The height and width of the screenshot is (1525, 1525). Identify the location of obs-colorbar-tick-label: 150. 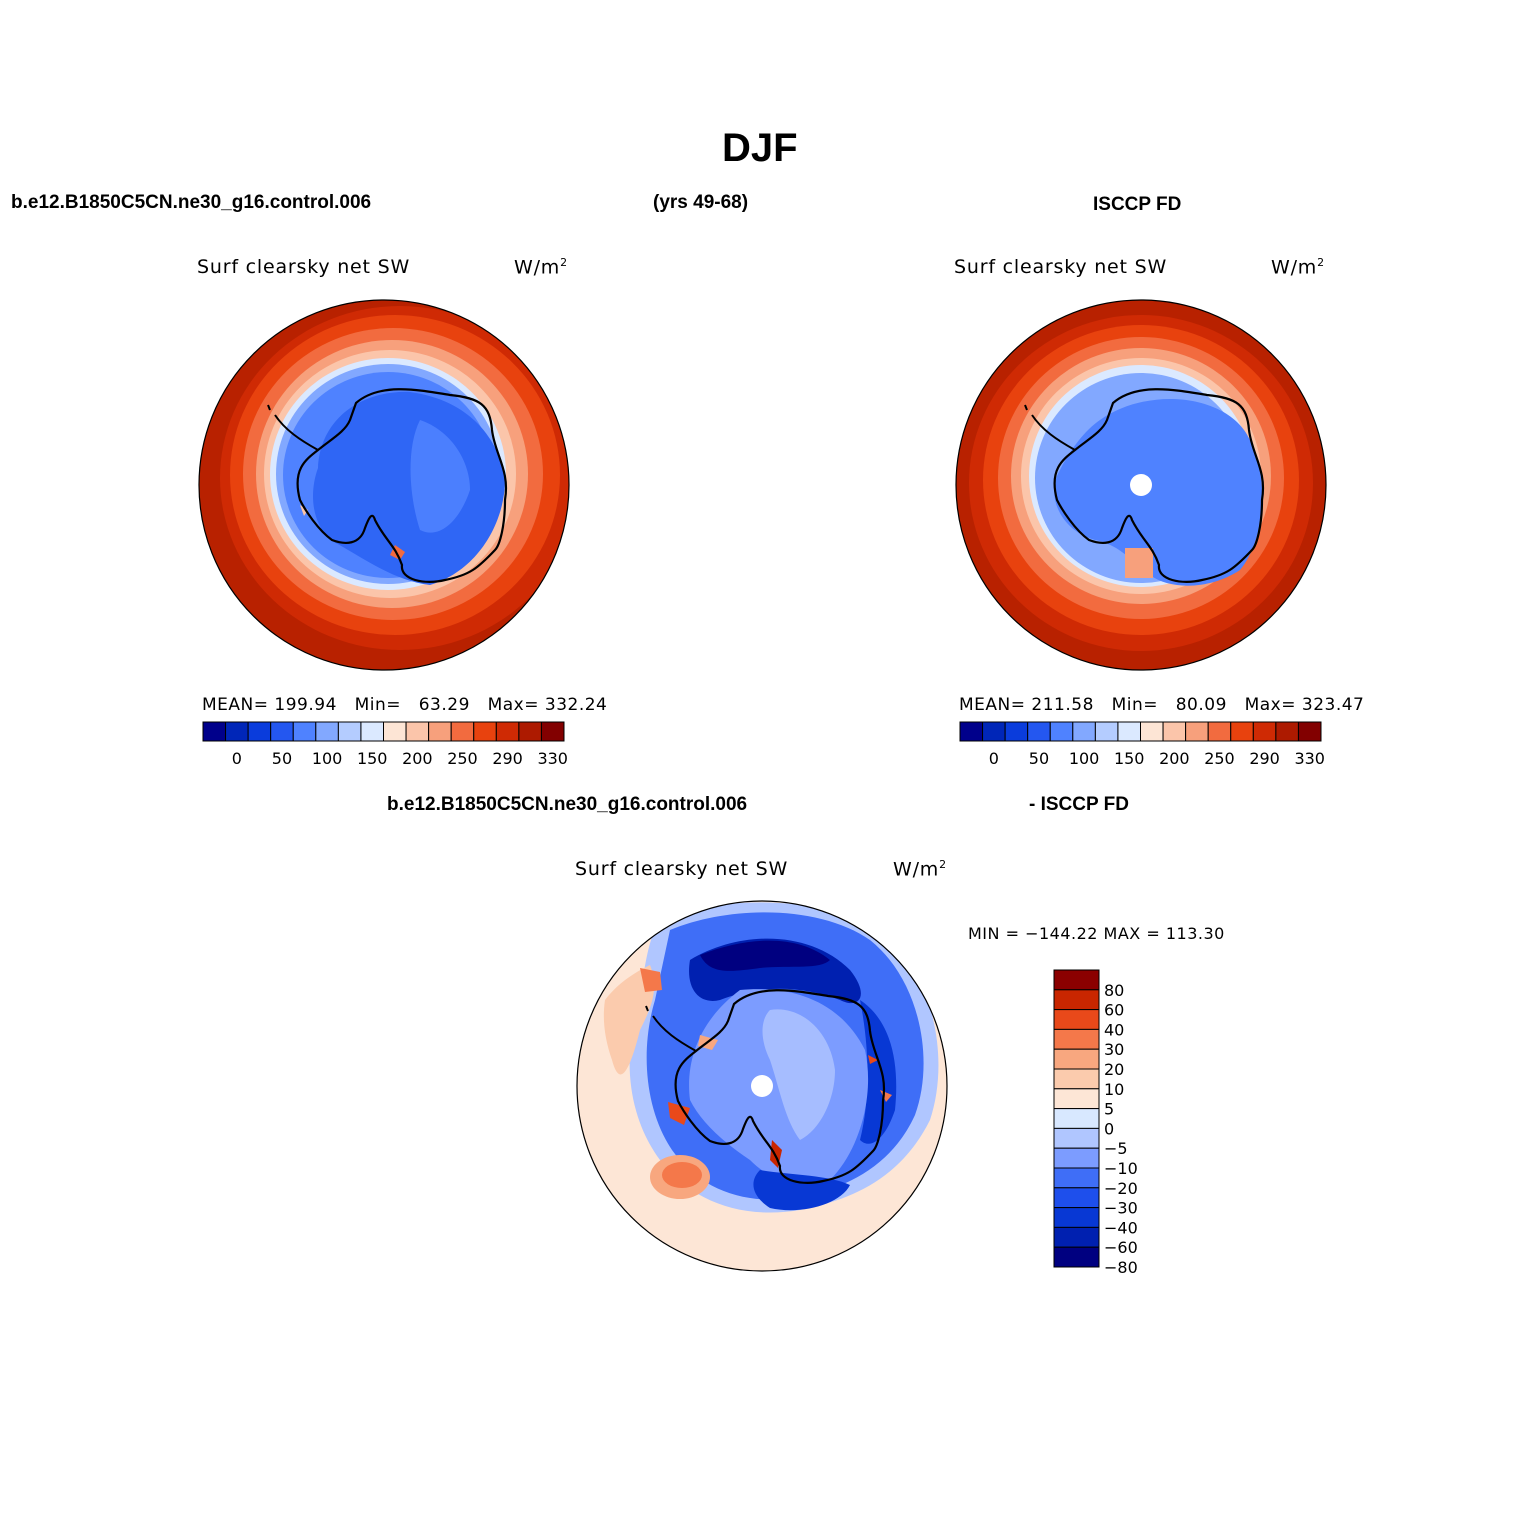
(1129, 758).